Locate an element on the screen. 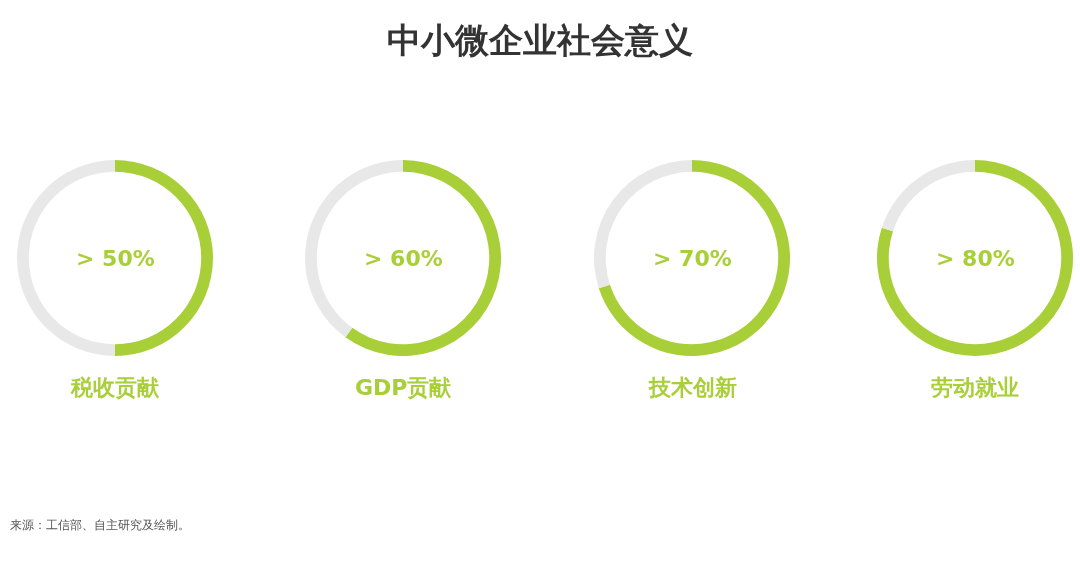  source-note: 来源：工信部、自主研究及绘制。 is located at coordinates (100, 525).